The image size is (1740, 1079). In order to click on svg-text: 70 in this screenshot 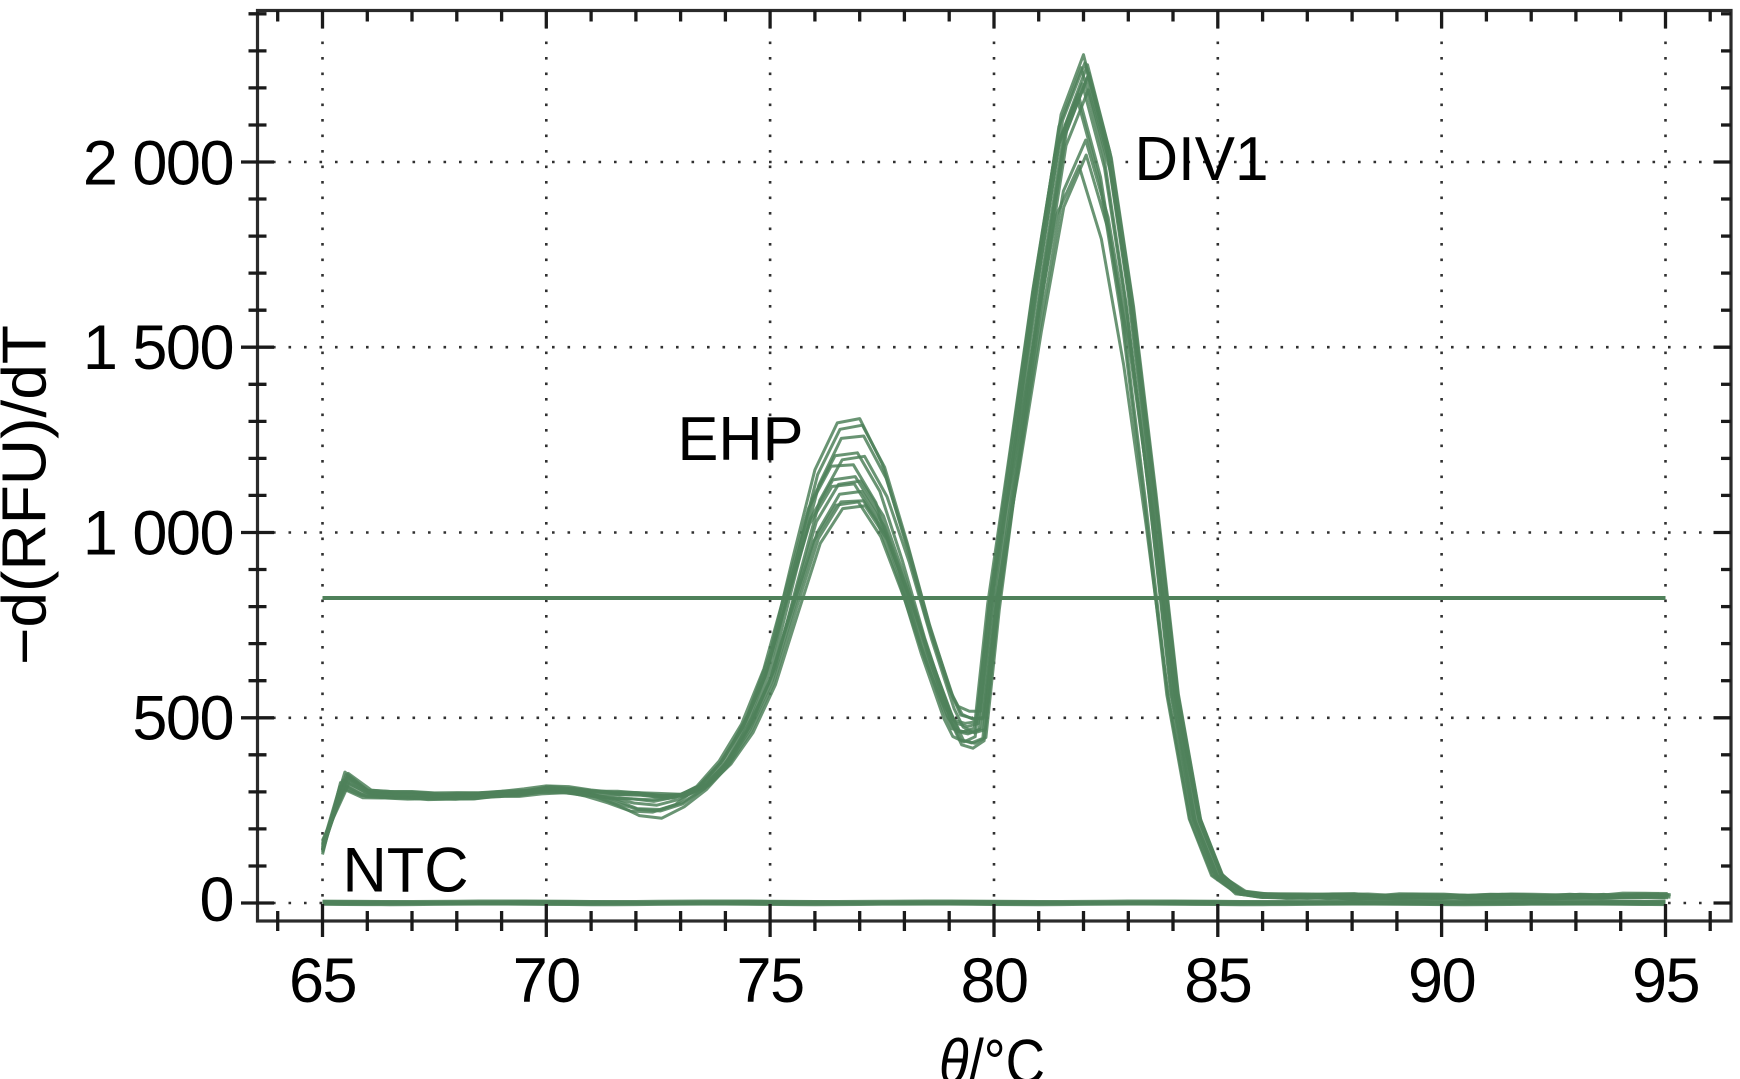, I will do `click(546, 981)`.